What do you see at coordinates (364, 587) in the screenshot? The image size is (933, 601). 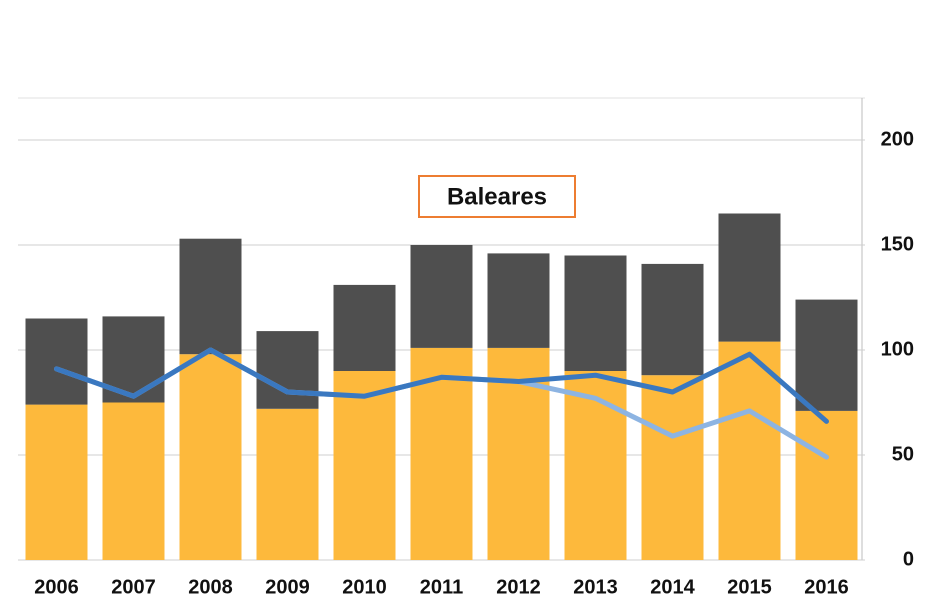 I see `x-tick-label: 2010` at bounding box center [364, 587].